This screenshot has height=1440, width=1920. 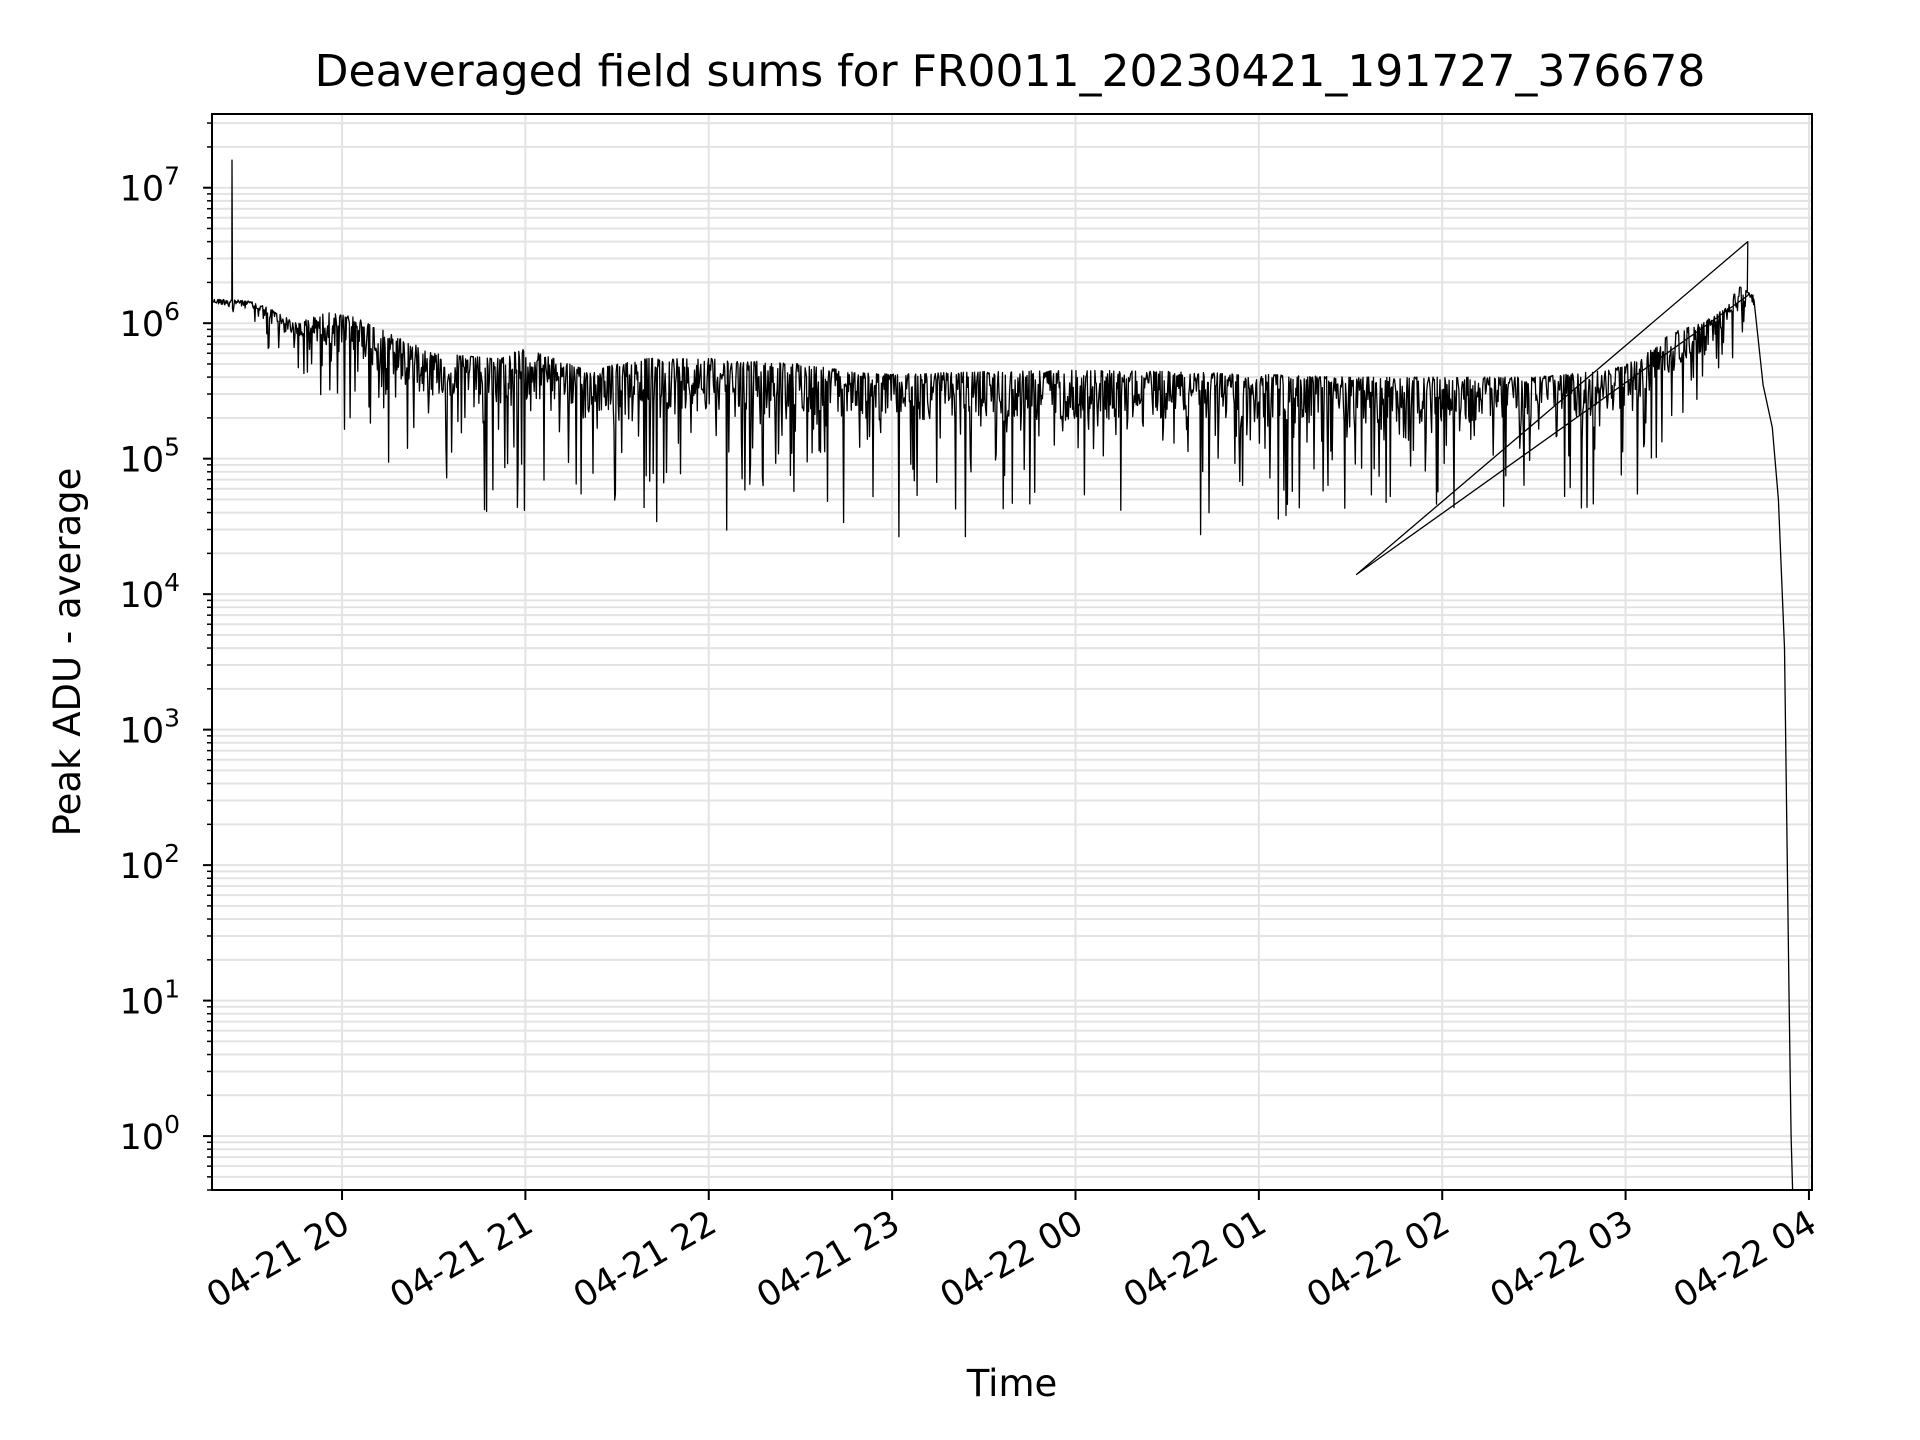 I want to click on y-tick-exponent: 3, so click(x=172, y=718).